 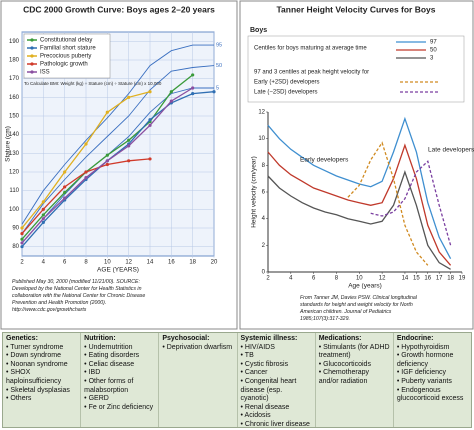 I want to click on x-tick-label: 6, so click(x=65, y=263).